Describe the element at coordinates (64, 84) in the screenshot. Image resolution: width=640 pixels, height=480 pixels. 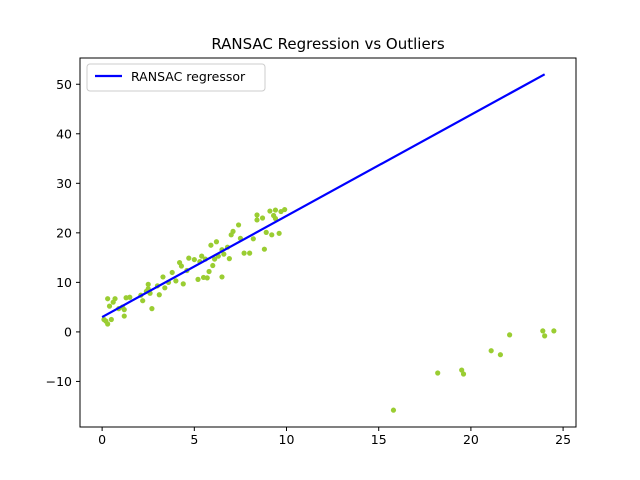
I see `y-tick-label: 50` at that location.